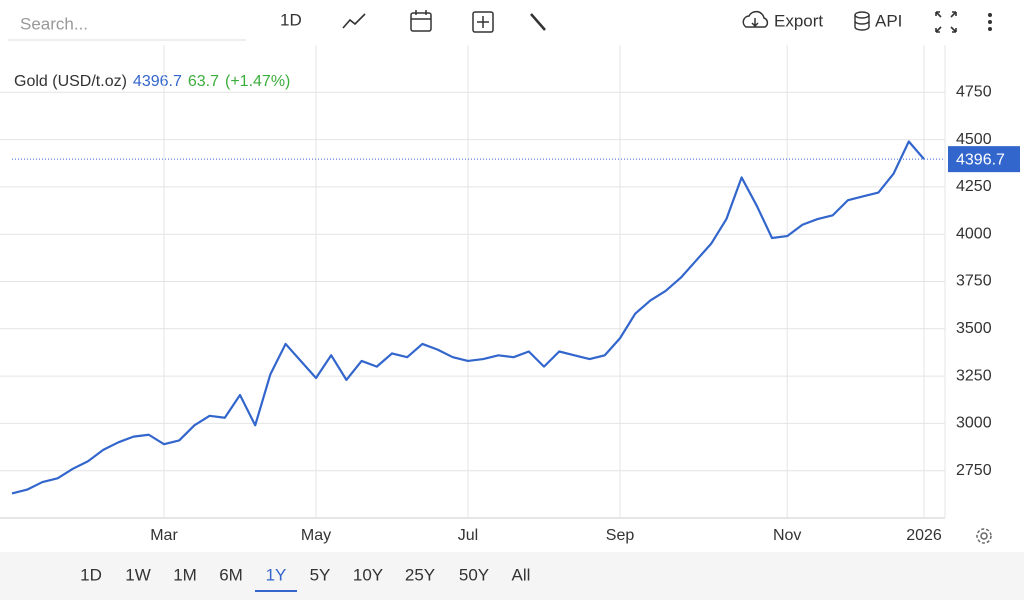  What do you see at coordinates (157, 81) in the screenshot?
I see `last-price: 4396.7` at bounding box center [157, 81].